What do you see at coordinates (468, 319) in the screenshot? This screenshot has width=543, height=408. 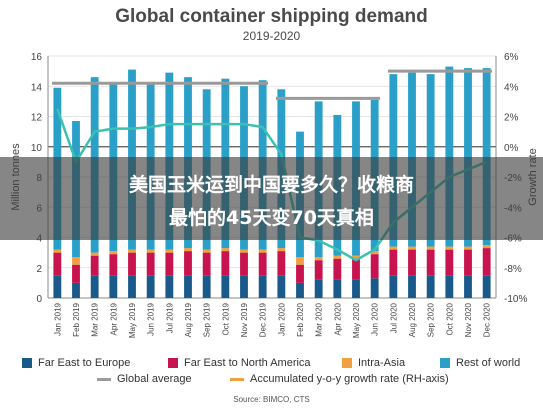 I see `x-tick-label: Nov 2020` at bounding box center [468, 319].